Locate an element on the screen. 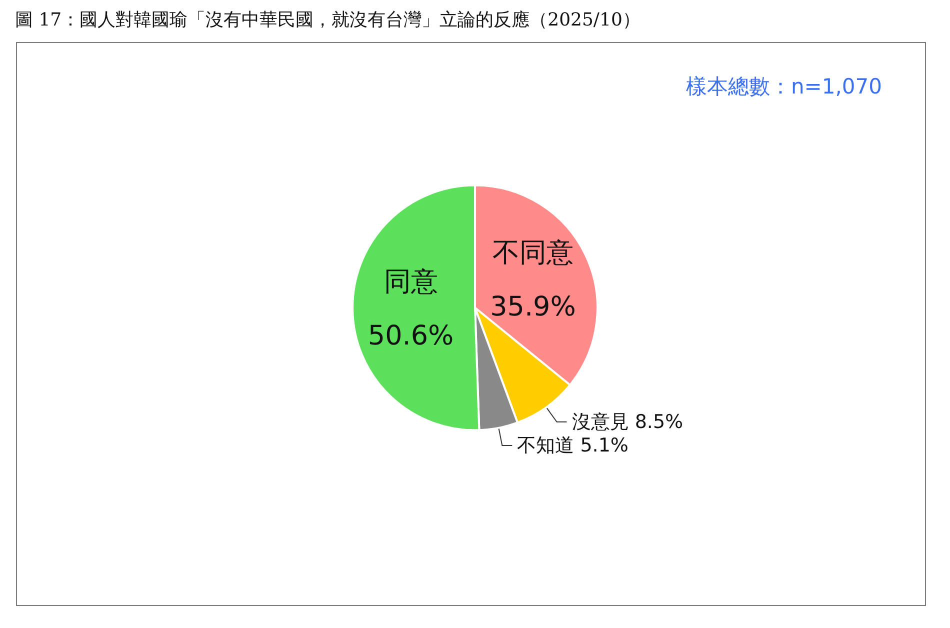 This screenshot has height=628, width=950. text: 樣本總數：n=1,070 is located at coordinates (784, 86).